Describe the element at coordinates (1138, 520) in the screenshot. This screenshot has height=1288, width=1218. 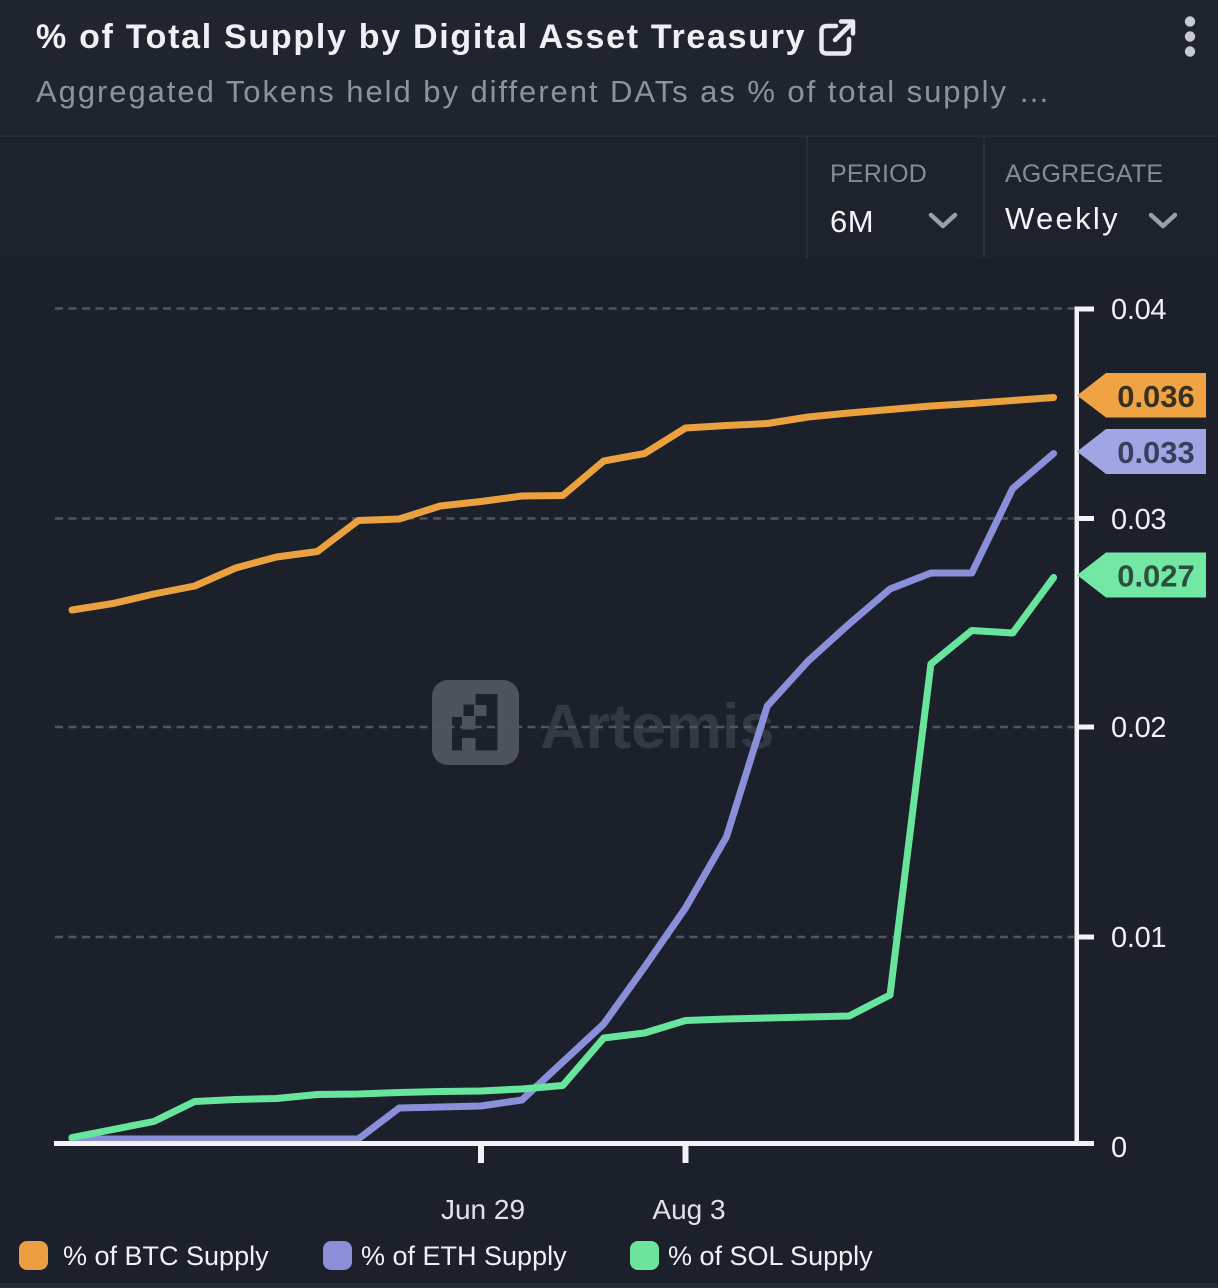
I see `svg-text: 0.03` at that location.